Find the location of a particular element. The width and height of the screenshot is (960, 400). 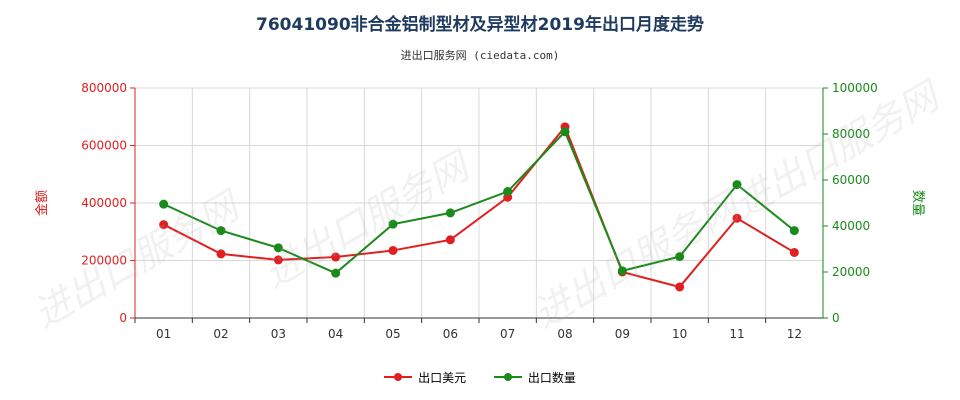

y-left-tick-label: 600000 is located at coordinates (104, 146).